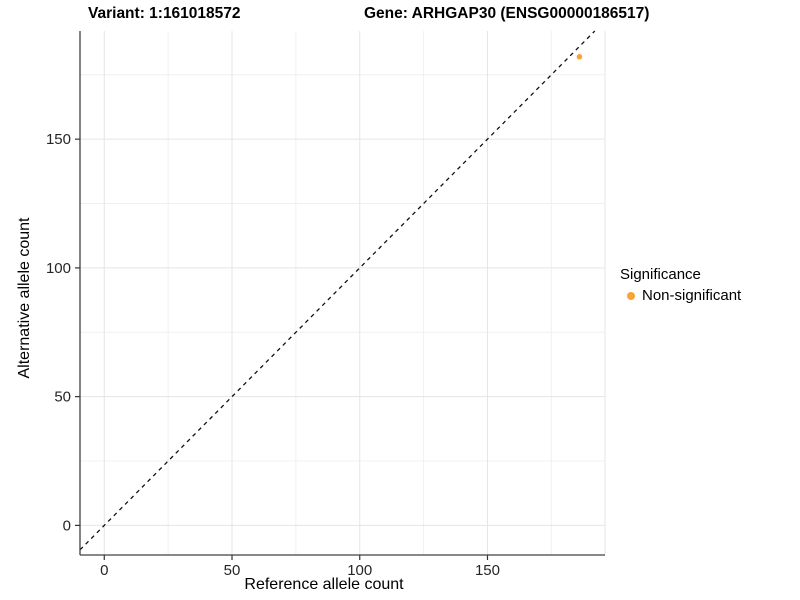  What do you see at coordinates (232, 570) in the screenshot?
I see `x-tick-label: 50` at bounding box center [232, 570].